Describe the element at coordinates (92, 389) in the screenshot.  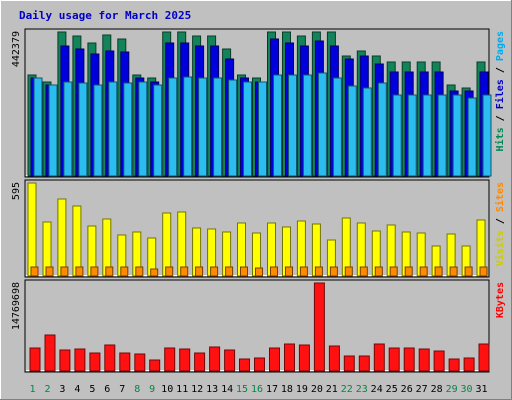
I see `day-label: 5` at that location.